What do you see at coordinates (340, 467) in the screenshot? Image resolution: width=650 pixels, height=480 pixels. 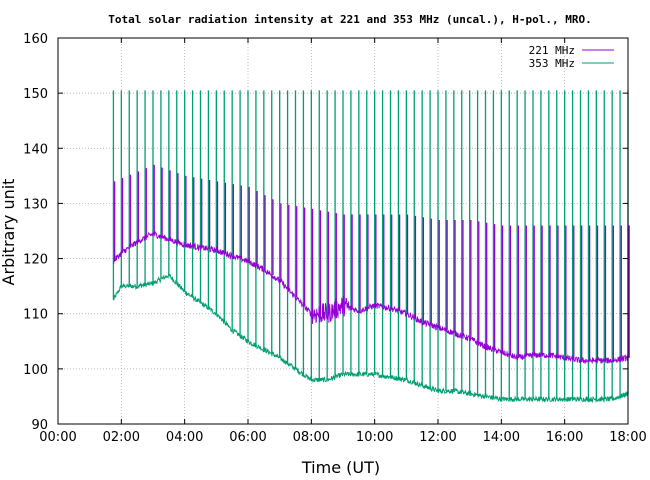 I see `x-axis-label: Time (UT)` at bounding box center [340, 467].